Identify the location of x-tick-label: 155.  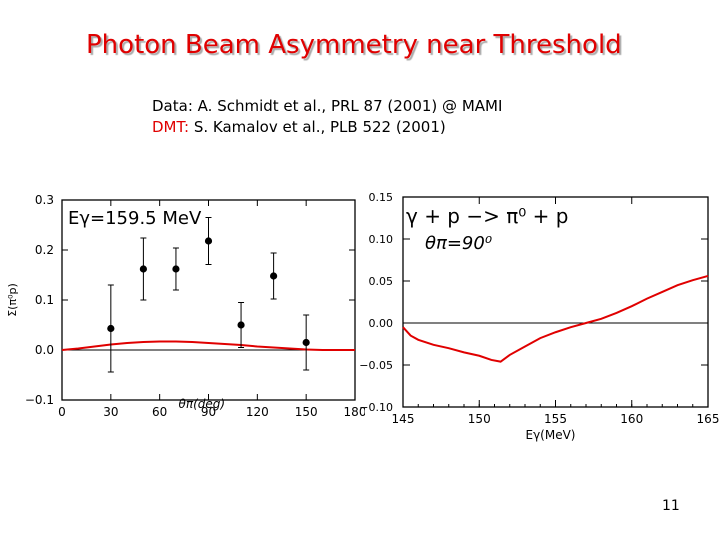
(555, 419).